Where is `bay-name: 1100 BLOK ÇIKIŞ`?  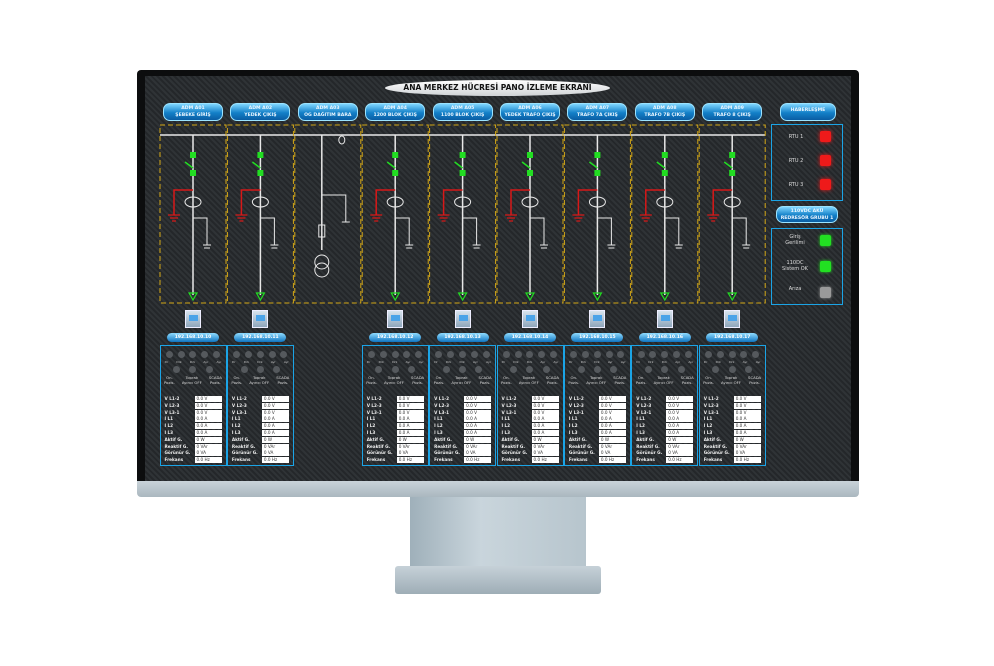
bay-name: 1100 BLOK ÇIKIŞ is located at coordinates (462, 115).